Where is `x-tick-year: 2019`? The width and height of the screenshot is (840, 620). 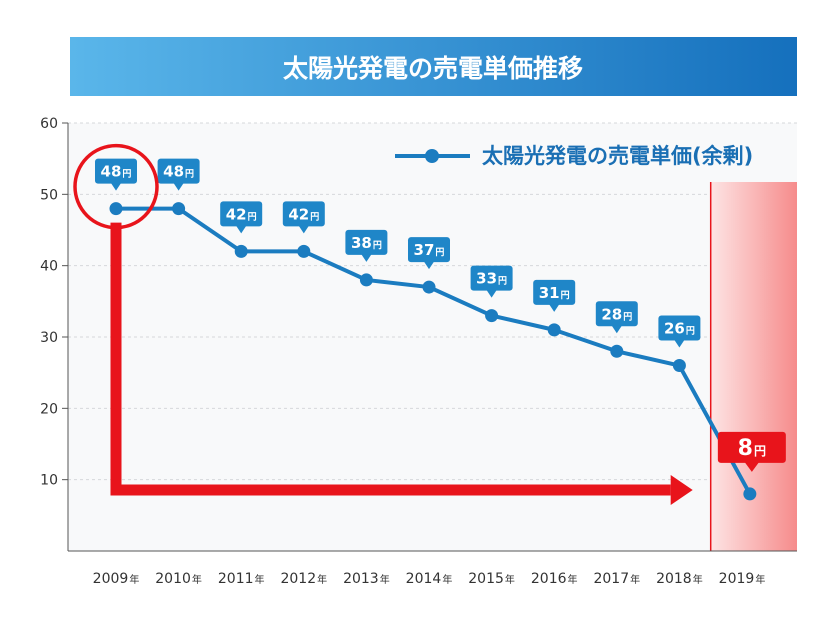 x-tick-year: 2019 is located at coordinates (737, 579).